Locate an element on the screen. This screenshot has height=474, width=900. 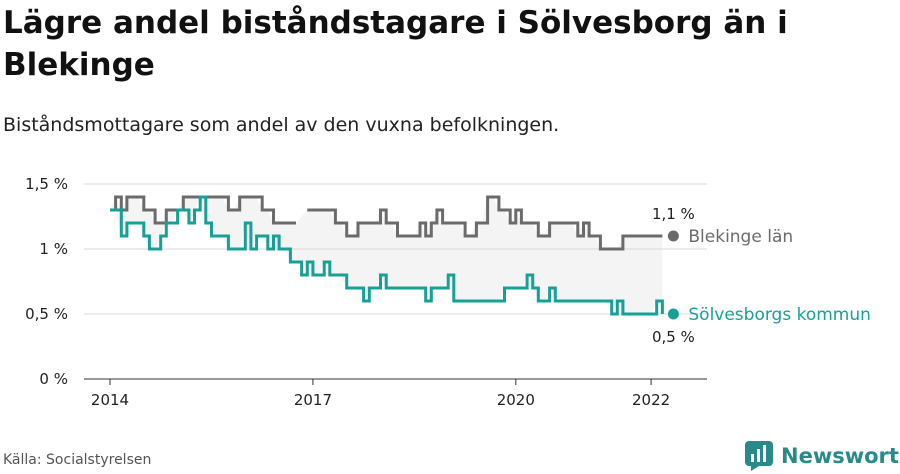
annotation-layer: 1,1 % 0,5 % Blekinge län Sölvesborgs kommun is located at coordinates (761, 275).